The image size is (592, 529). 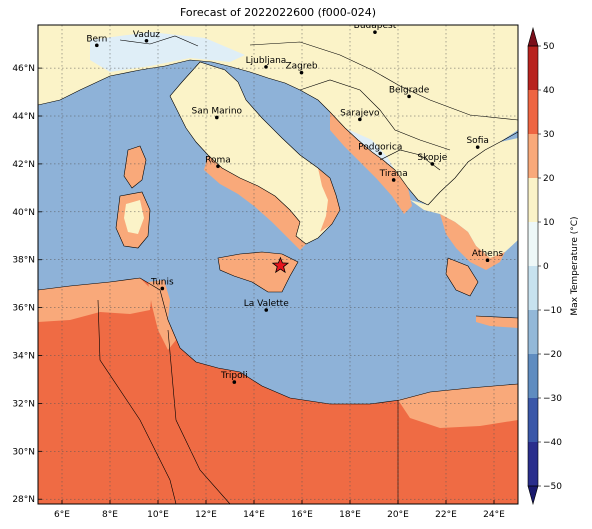 What do you see at coordinates (162, 282) in the screenshot?
I see `city-label: Tunis` at bounding box center [162, 282].